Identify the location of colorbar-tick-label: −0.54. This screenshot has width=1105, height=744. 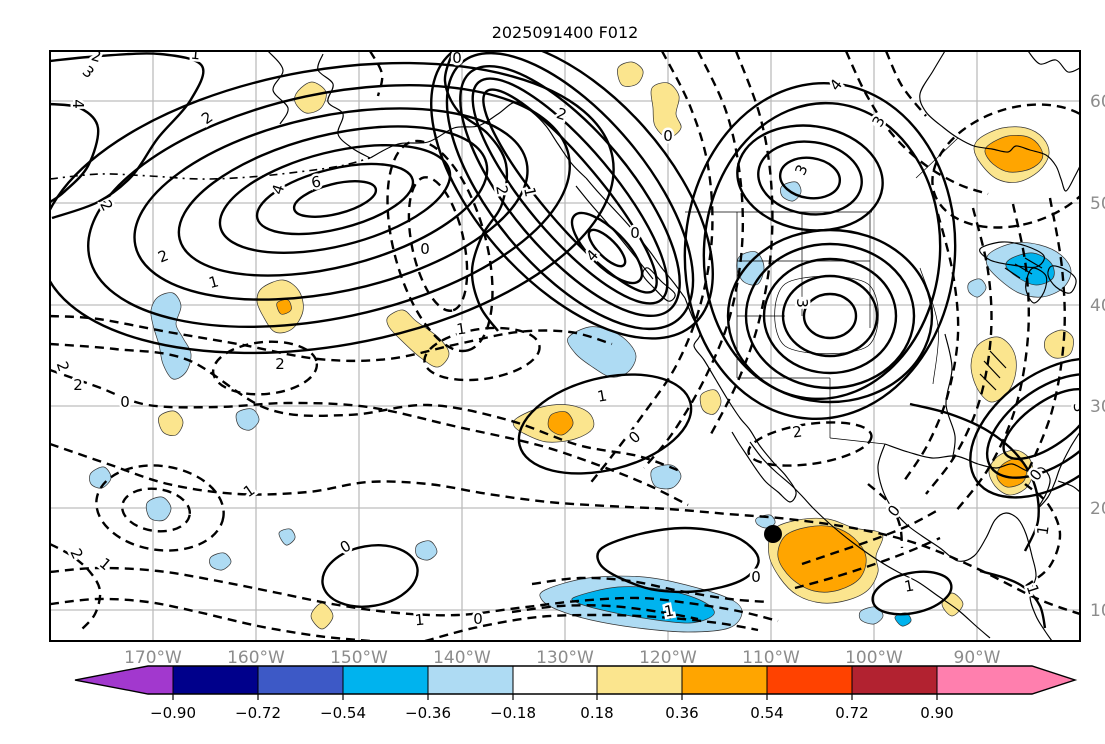
(343, 713).